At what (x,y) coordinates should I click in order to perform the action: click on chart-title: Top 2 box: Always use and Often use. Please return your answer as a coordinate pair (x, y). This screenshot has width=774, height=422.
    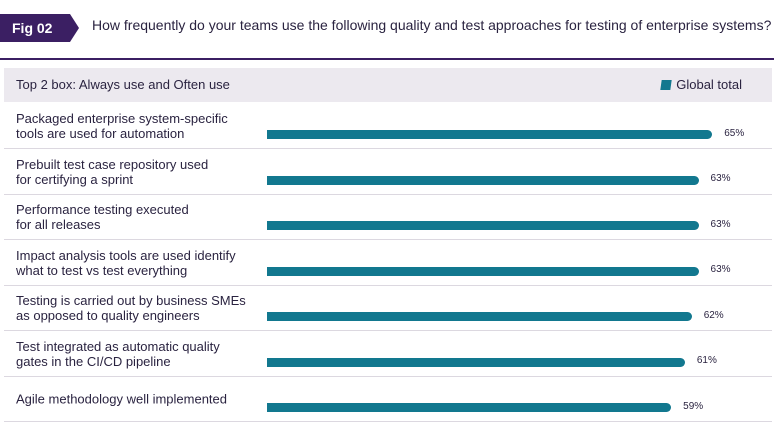
    Looking at the image, I should click on (123, 84).